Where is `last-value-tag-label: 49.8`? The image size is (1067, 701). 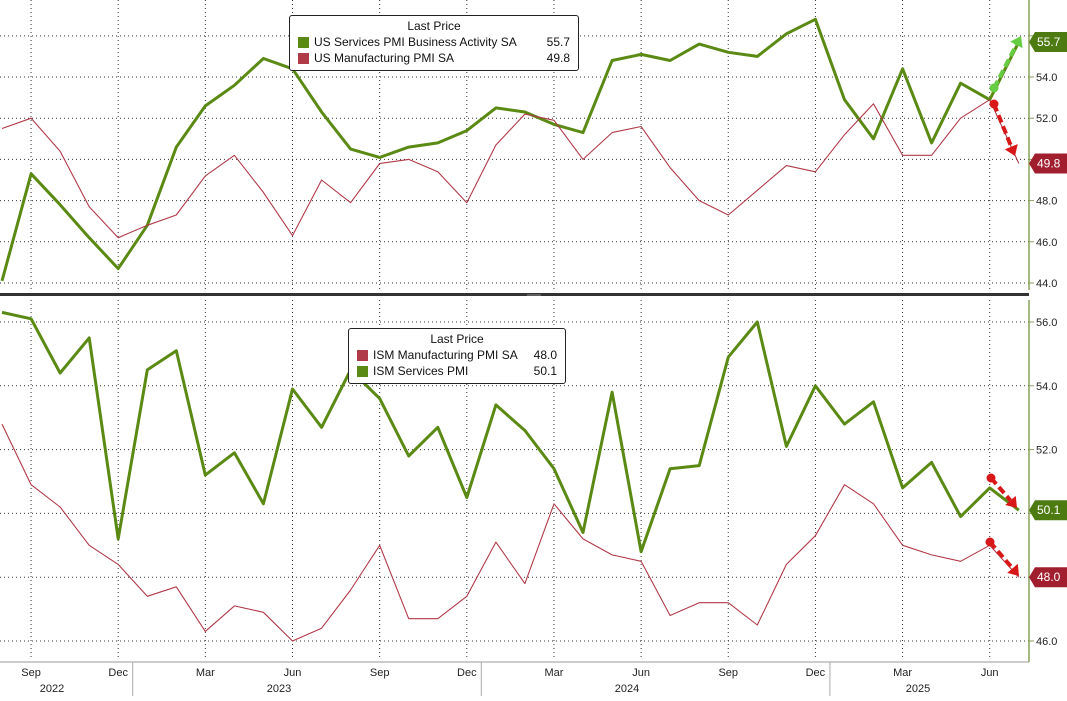 last-value-tag-label: 49.8 is located at coordinates (1049, 164).